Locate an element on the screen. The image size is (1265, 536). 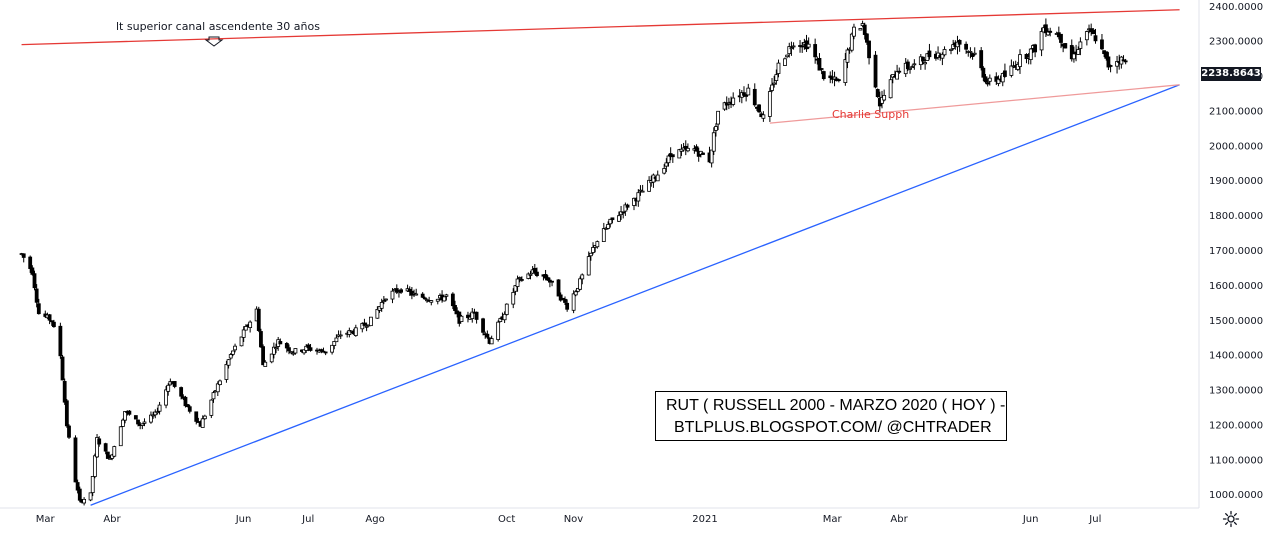
x-tick-label: Jul is located at coordinates (307, 519).